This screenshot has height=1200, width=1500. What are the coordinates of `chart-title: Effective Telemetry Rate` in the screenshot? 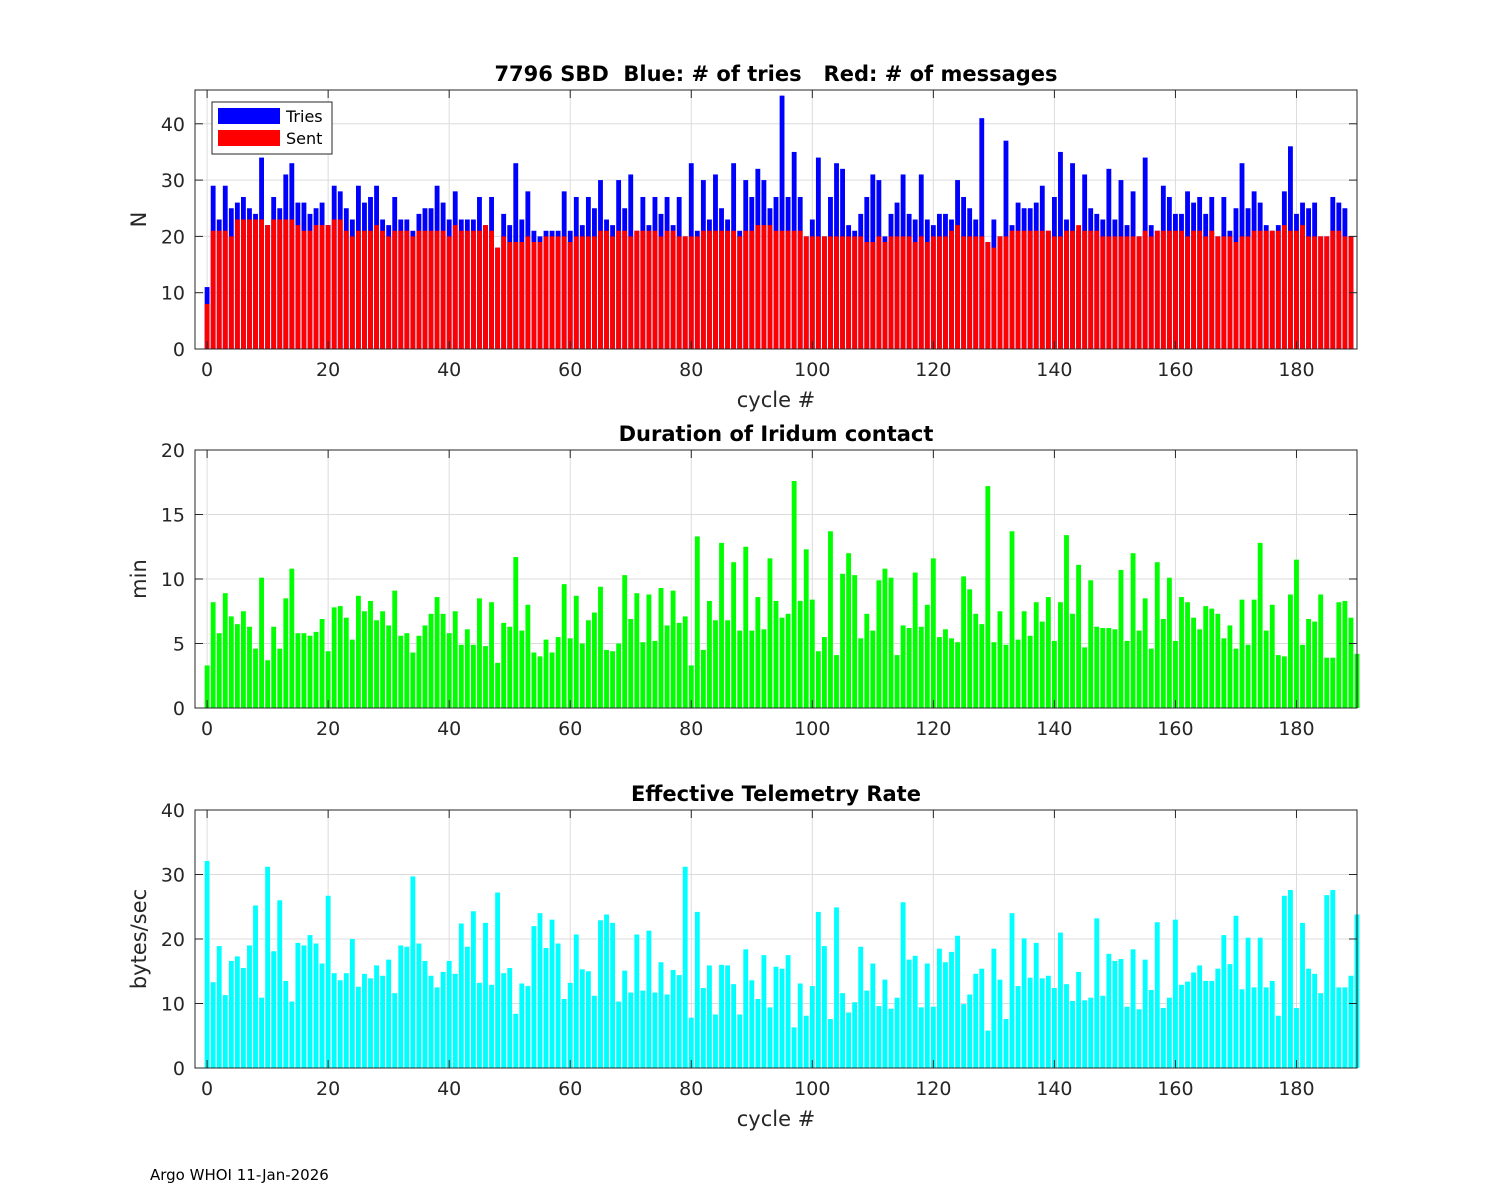 It's located at (776, 794).